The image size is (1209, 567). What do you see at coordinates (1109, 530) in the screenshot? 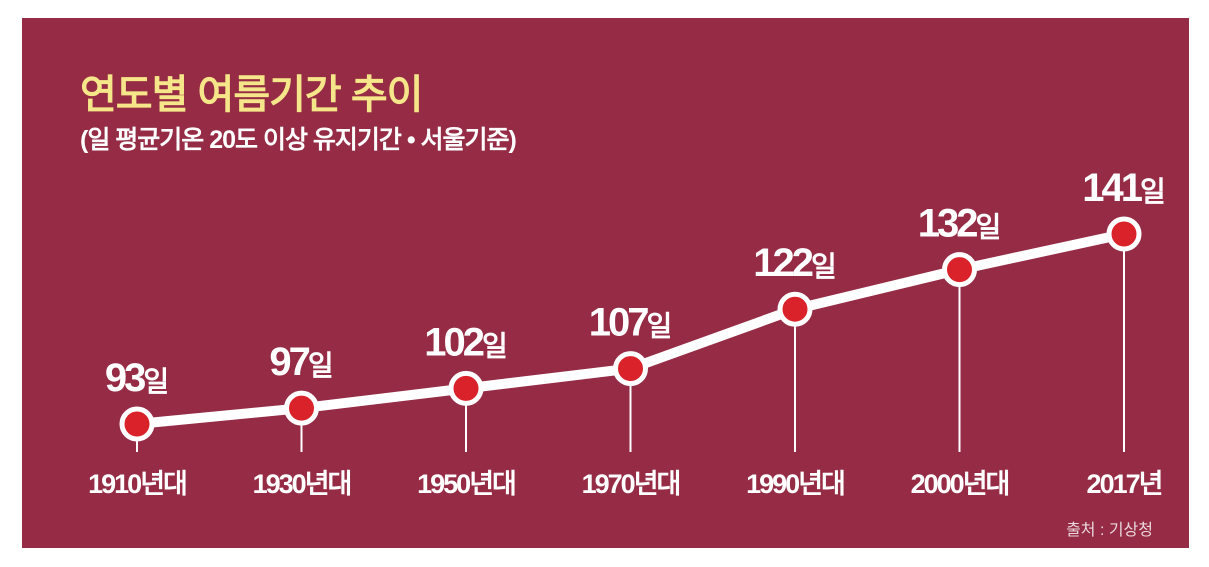
I see `source-note: 출처 : 기상청` at bounding box center [1109, 530].